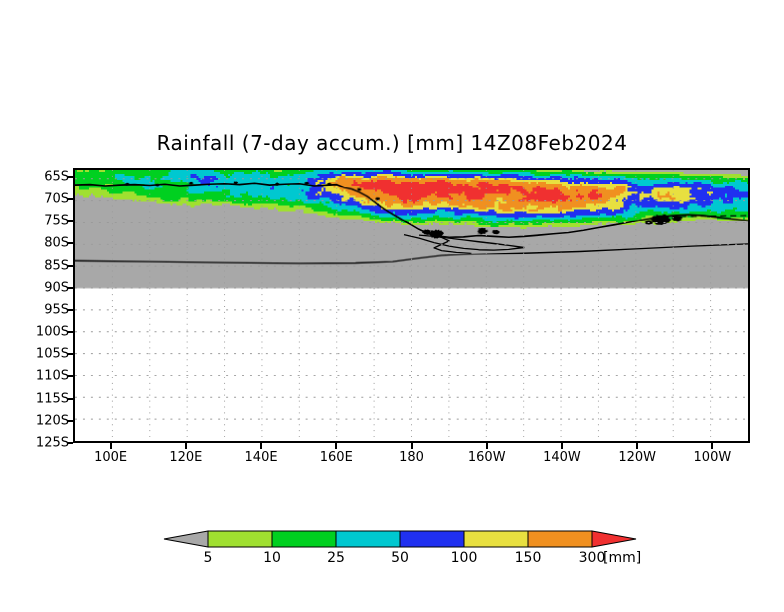  Describe the element at coordinates (56, 310) in the screenshot. I see `y-tick-label: 95S` at that location.